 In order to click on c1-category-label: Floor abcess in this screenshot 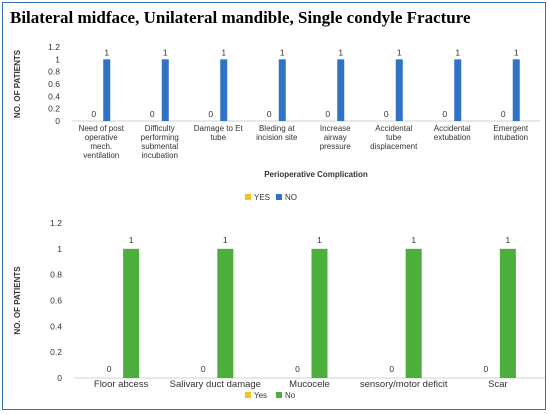, I will do `click(121, 384)`.